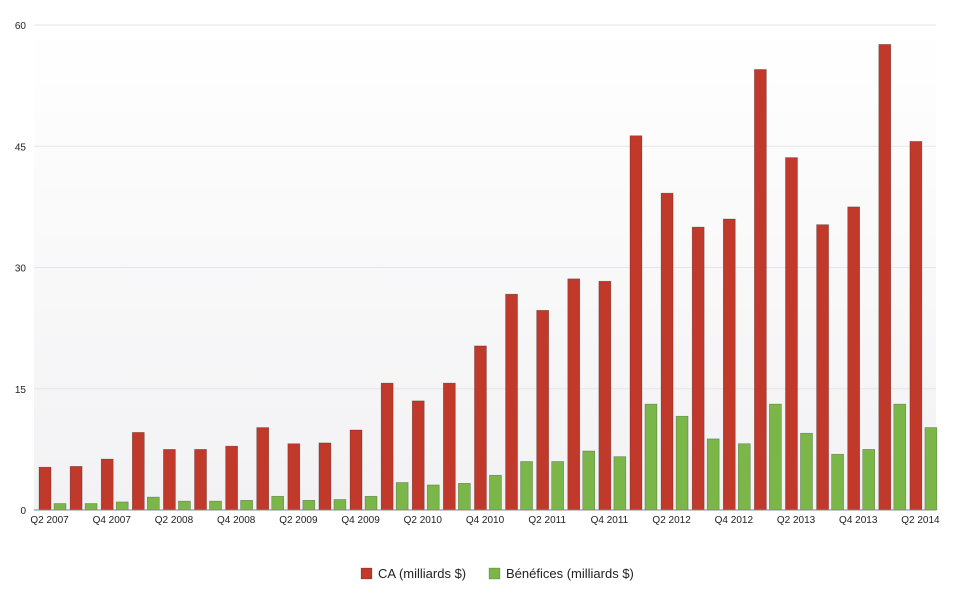 This screenshot has height=608, width=956. Describe the element at coordinates (610, 520) in the screenshot. I see `x-tick-label: Q4 2011` at that location.